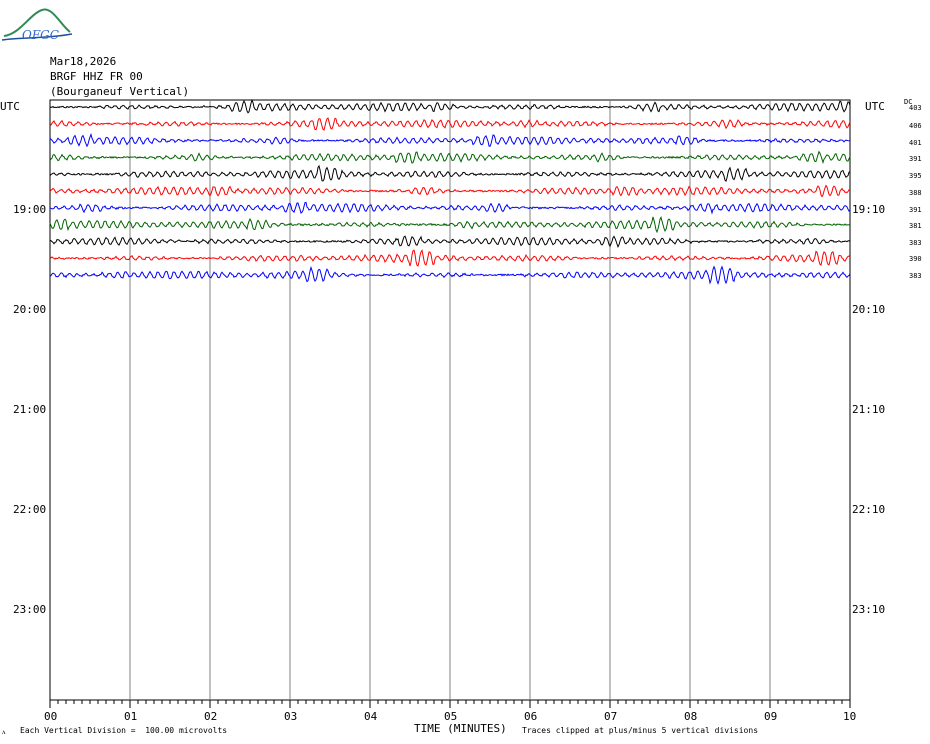 The height and width of the screenshot is (744, 930). Describe the element at coordinates (30, 509) in the screenshot. I see `left-time-label: 22:00` at that location.